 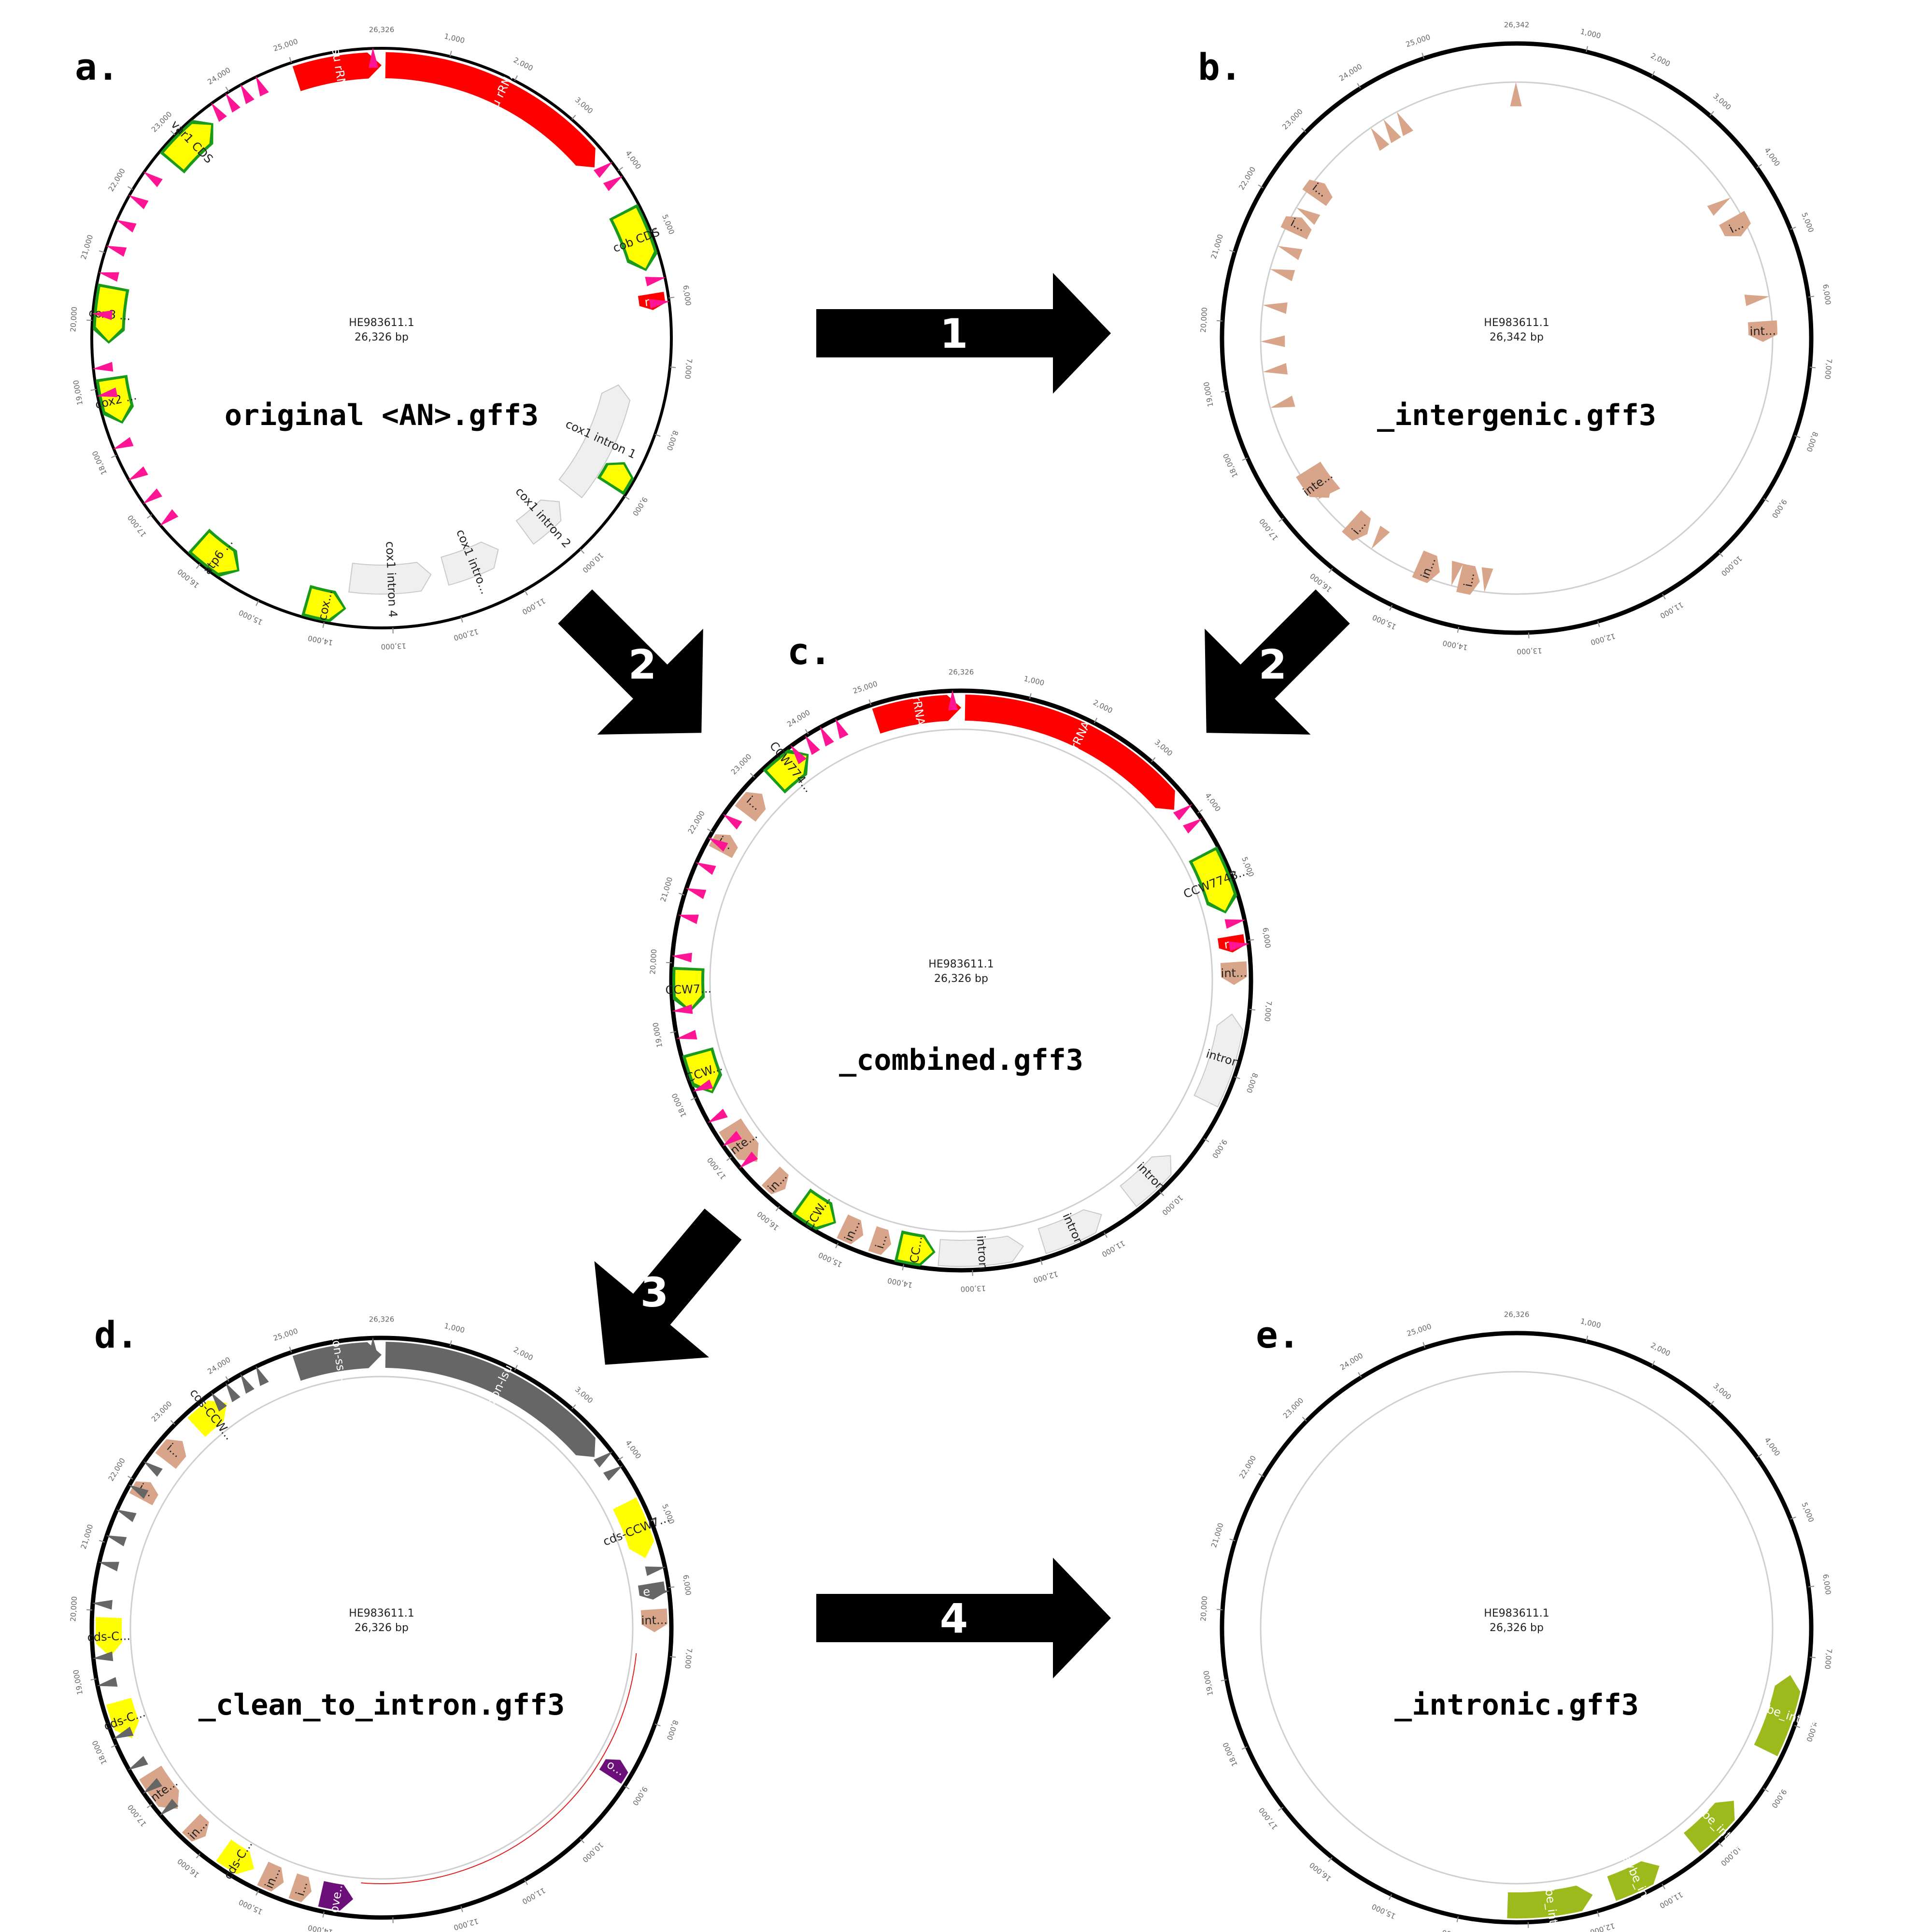 What do you see at coordinates (1660, 60) in the screenshot?
I see `tick-label: 2,000` at bounding box center [1660, 60].